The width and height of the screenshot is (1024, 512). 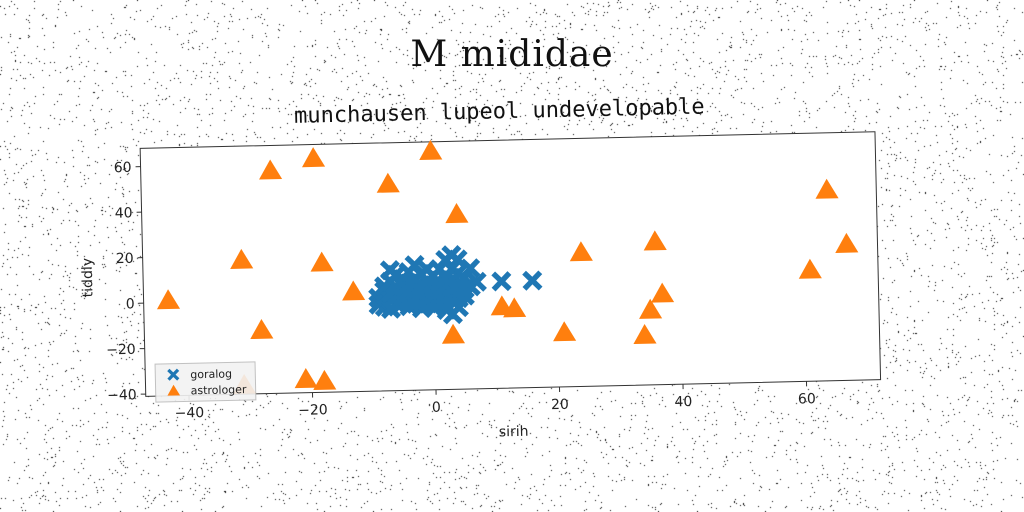 I want to click on legend-marker-astrologer, so click(x=174, y=390).